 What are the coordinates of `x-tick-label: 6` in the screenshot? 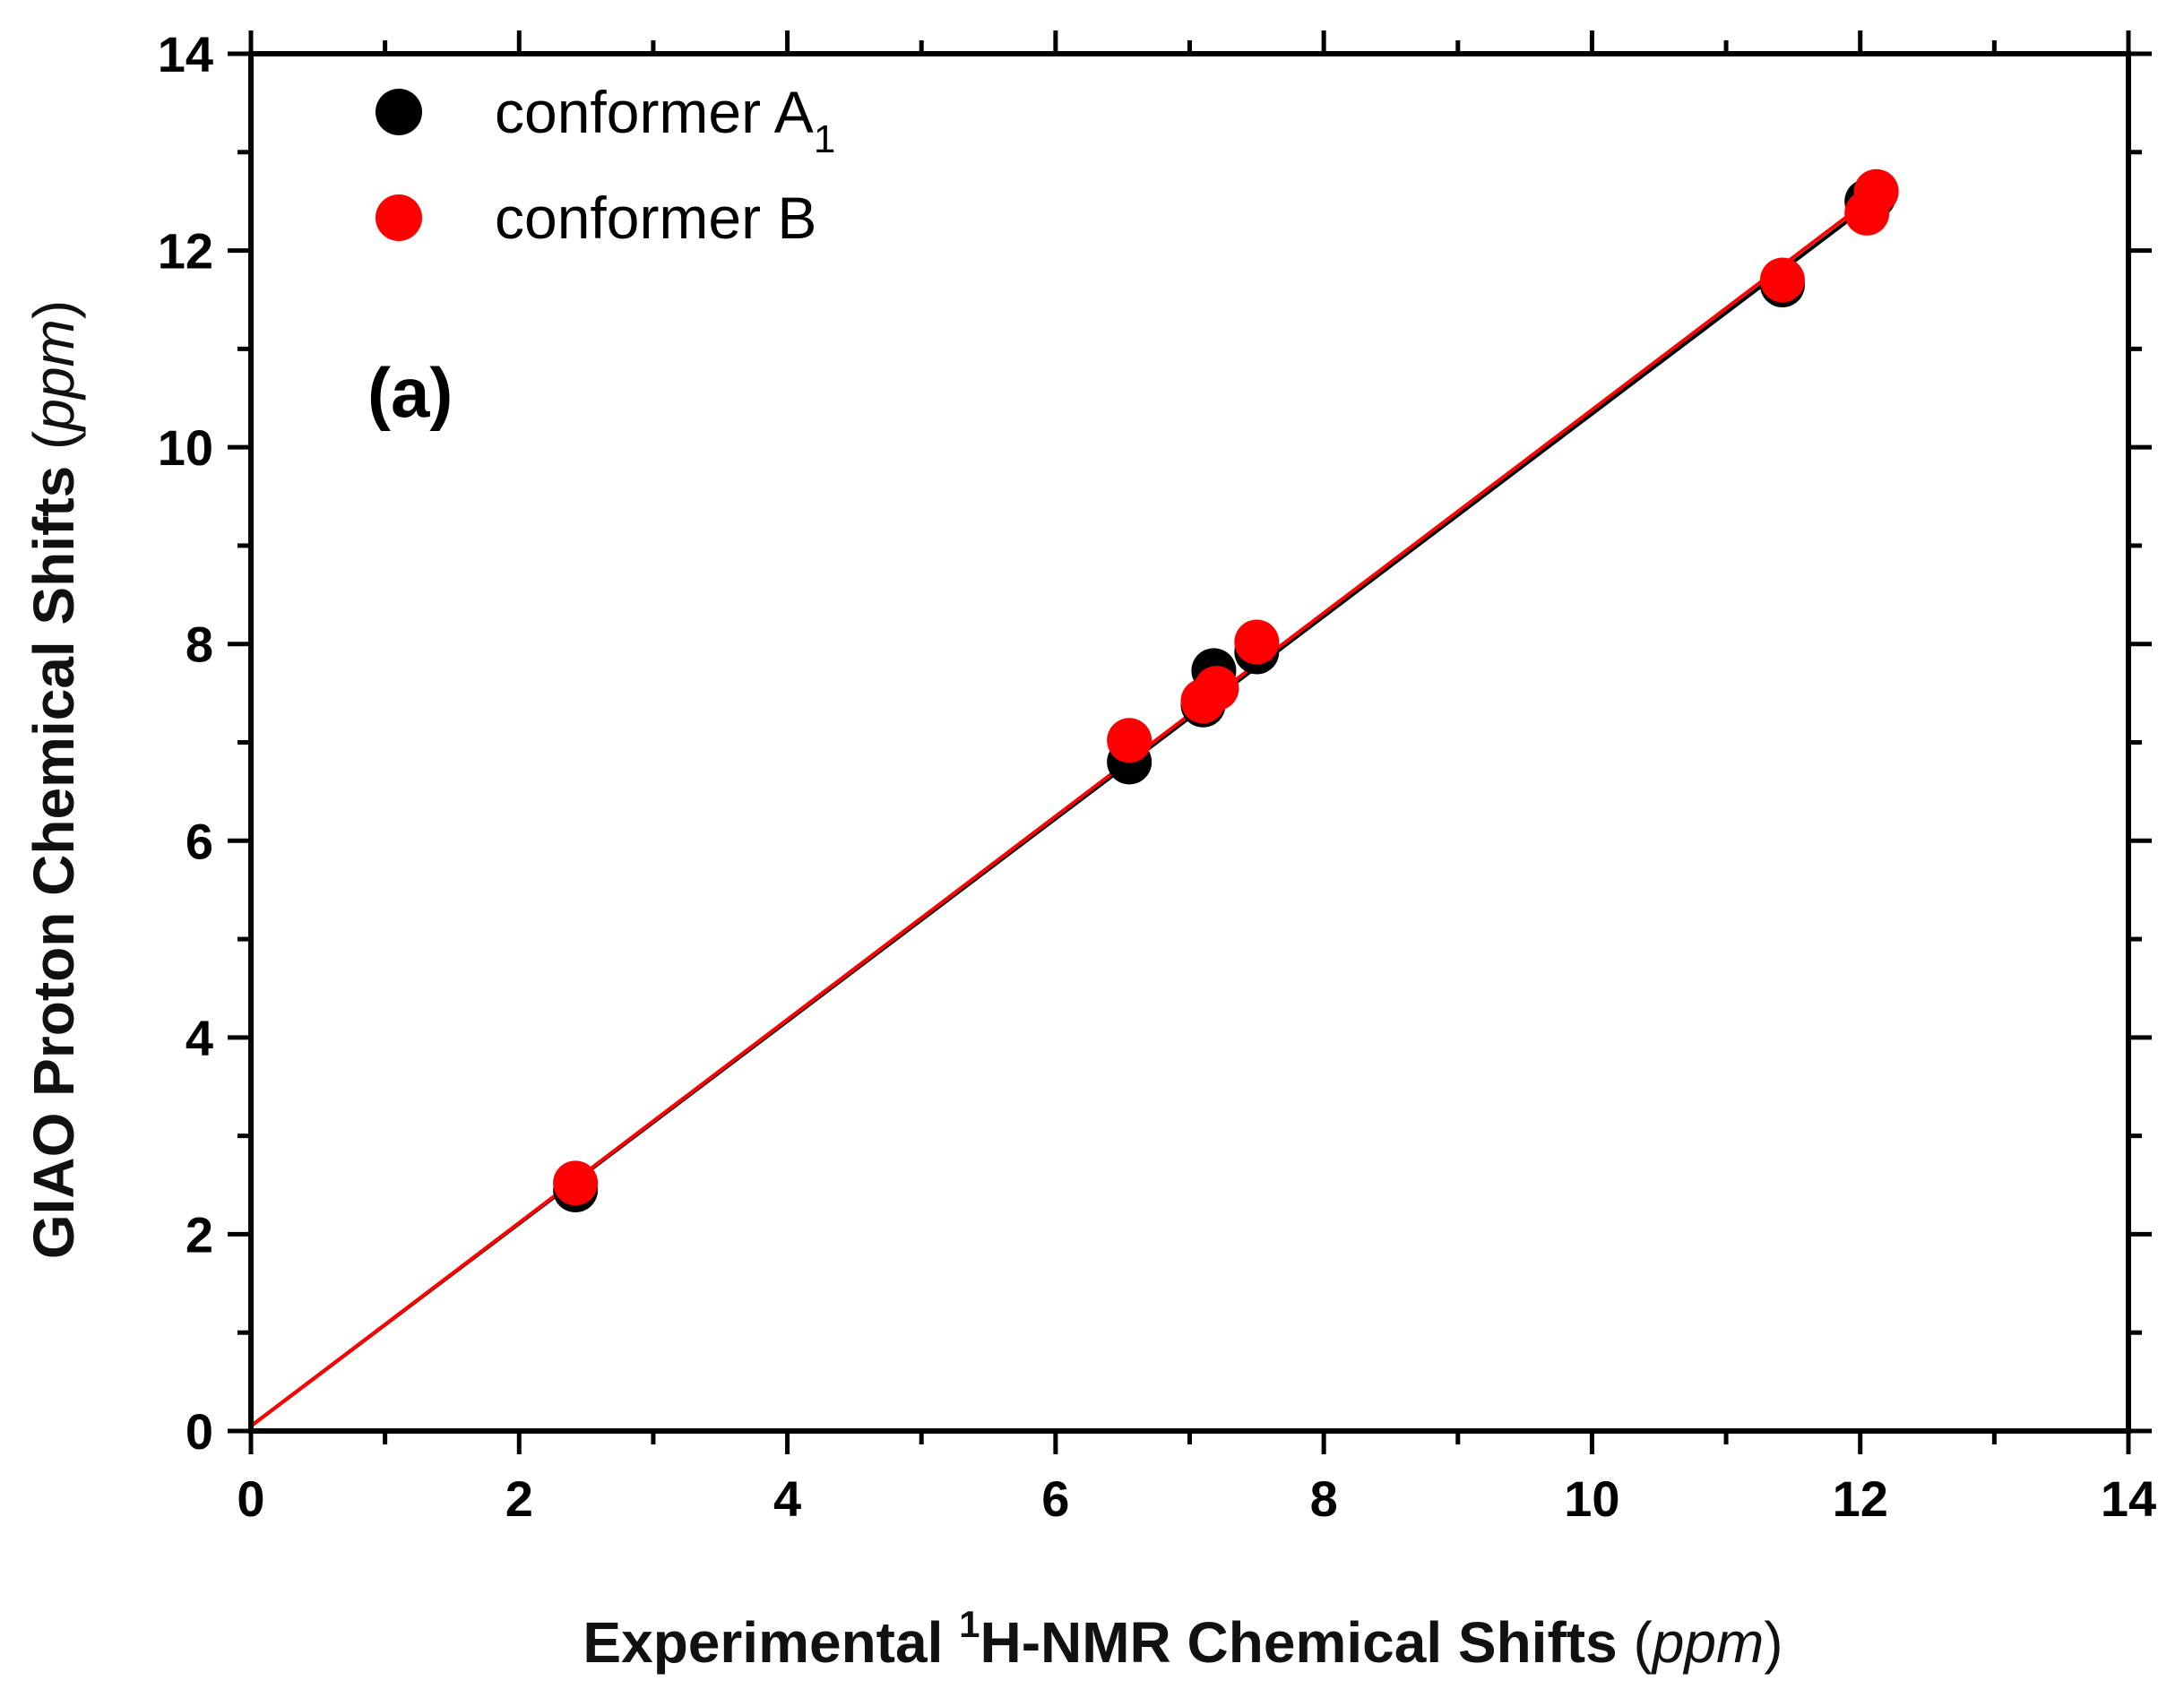 It's located at (1055, 1498).